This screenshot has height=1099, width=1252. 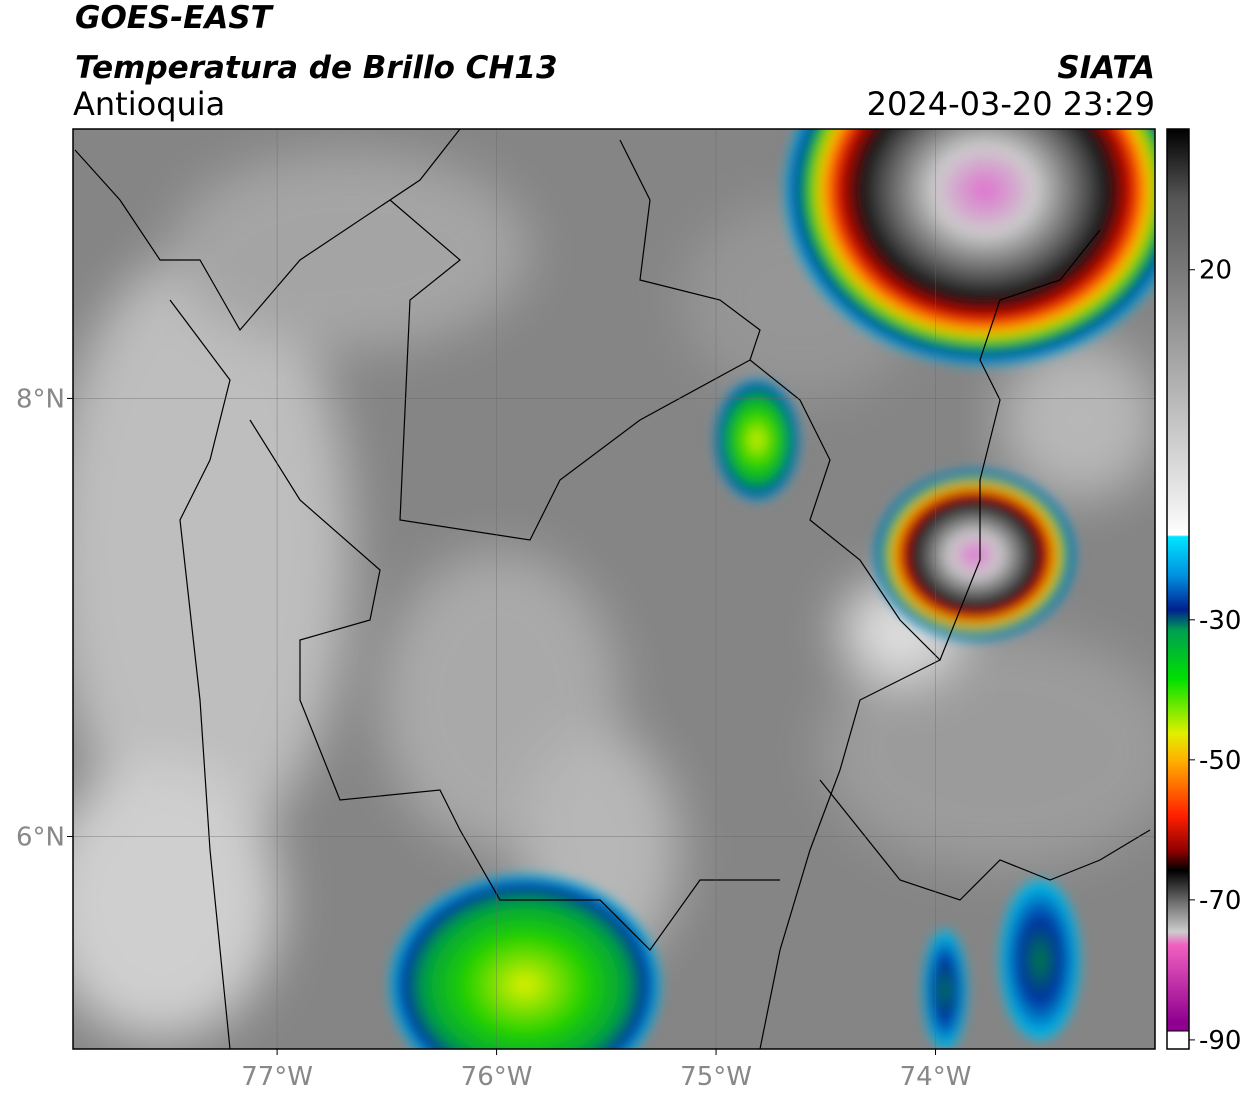 I want to click on colorbar-tick-label: 20, so click(x=1215, y=271).